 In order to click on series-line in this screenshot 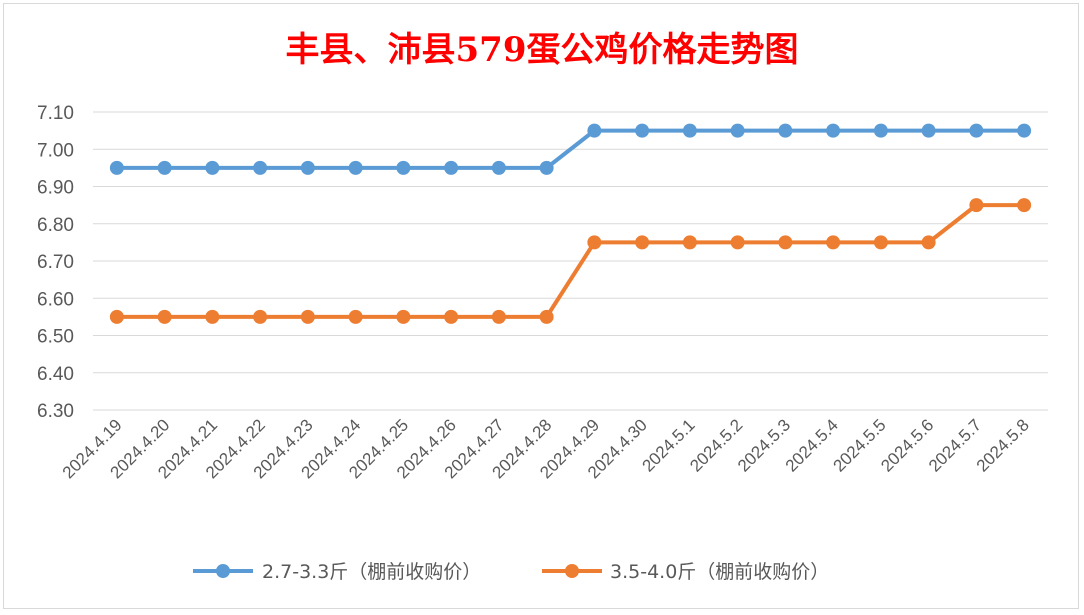, I will do `click(570, 149)`.